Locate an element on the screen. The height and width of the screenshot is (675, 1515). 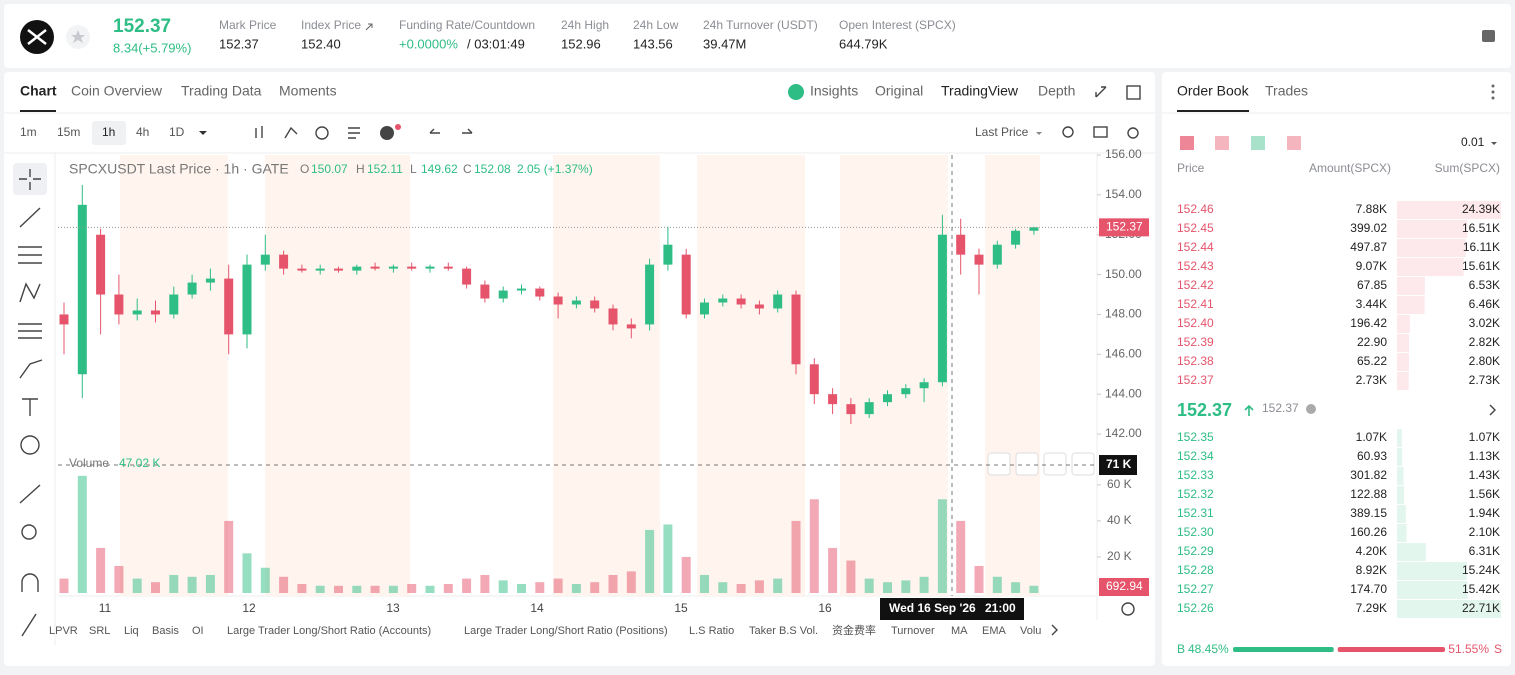
indicator: Basis is located at coordinates (165, 631).